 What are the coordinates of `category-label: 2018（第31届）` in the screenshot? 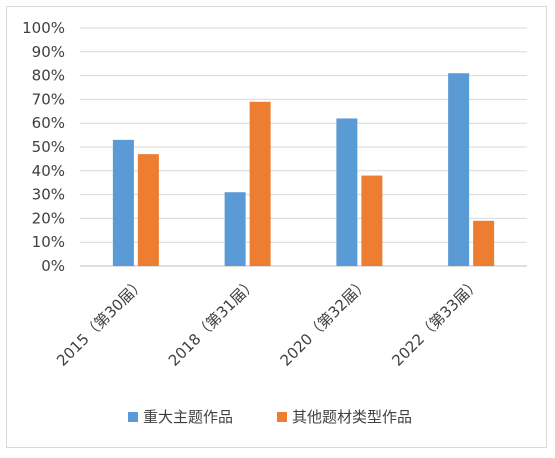 It's located at (213, 322).